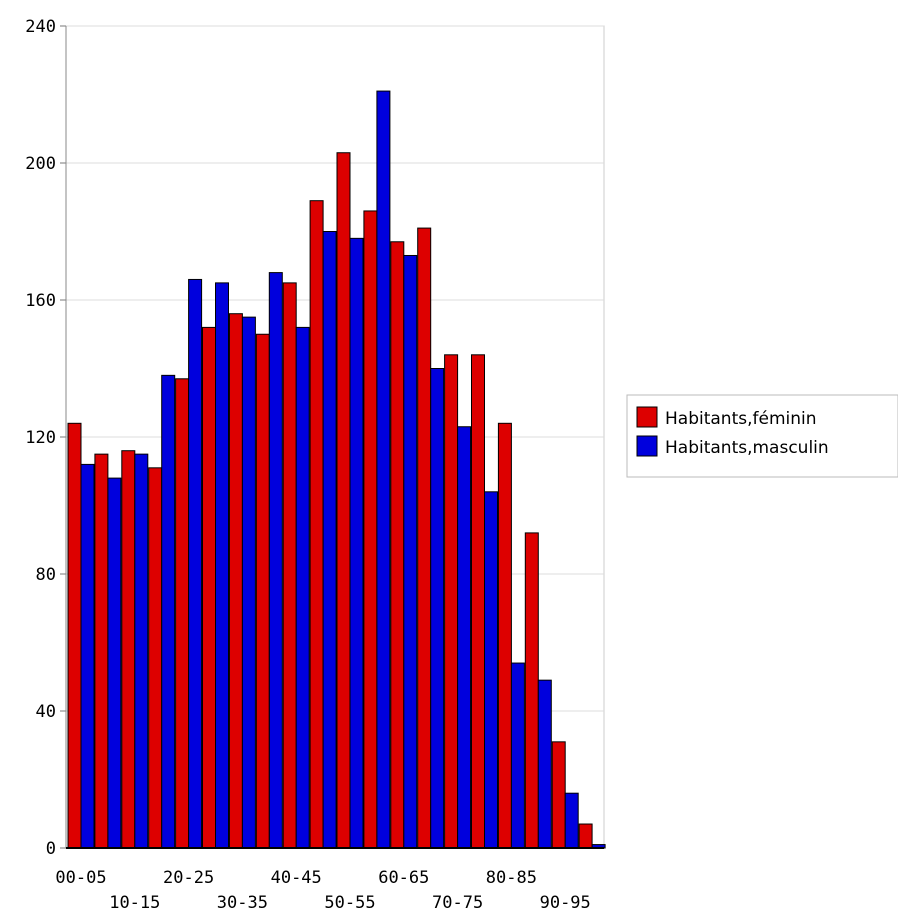 This screenshot has height=915, width=898. I want to click on y-tick-label: 120, so click(40, 438).